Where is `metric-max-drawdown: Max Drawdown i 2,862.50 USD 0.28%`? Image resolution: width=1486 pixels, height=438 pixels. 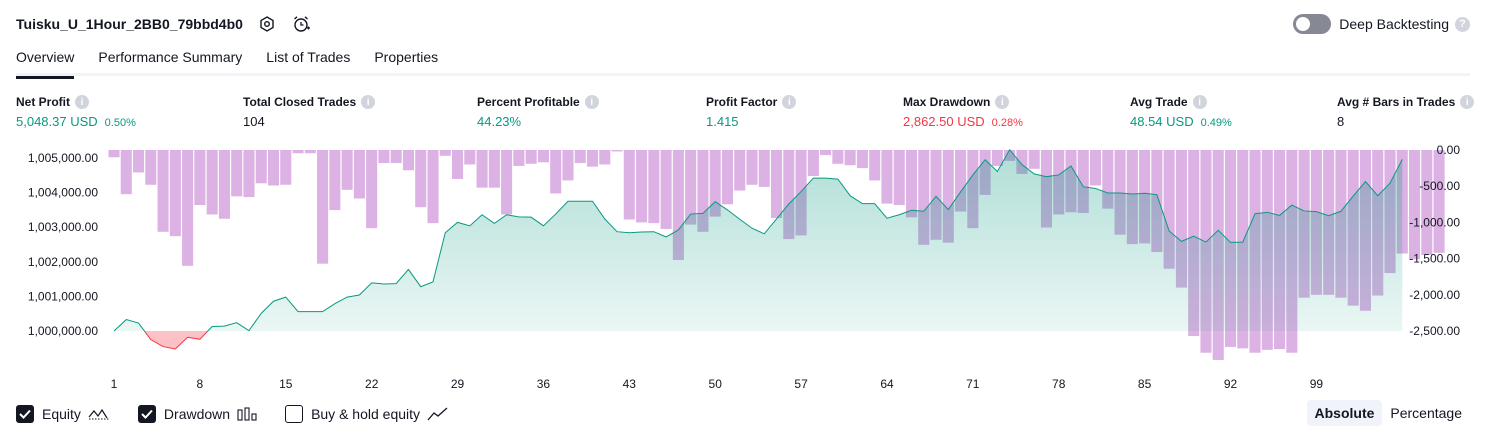 metric-max-drawdown: Max Drawdown i 2,862.50 USD 0.28% is located at coordinates (963, 111).